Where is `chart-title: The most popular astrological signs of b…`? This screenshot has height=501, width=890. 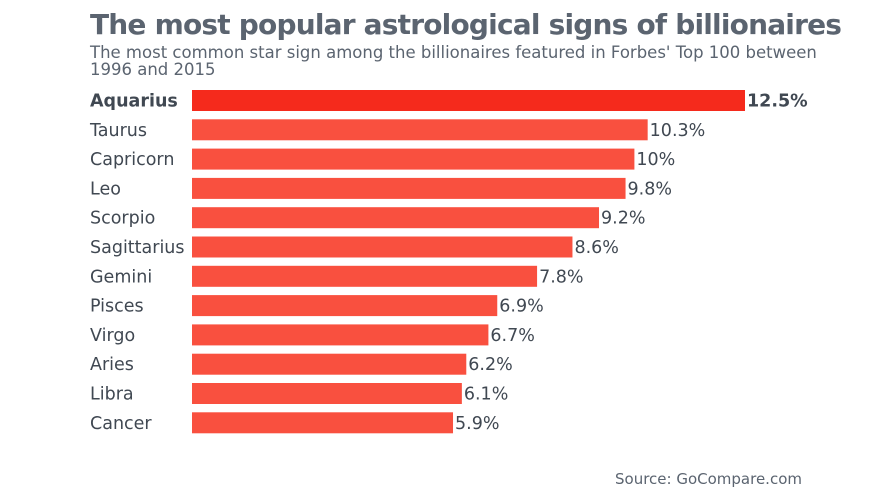 chart-title: The most popular astrological signs of b… is located at coordinates (466, 24).